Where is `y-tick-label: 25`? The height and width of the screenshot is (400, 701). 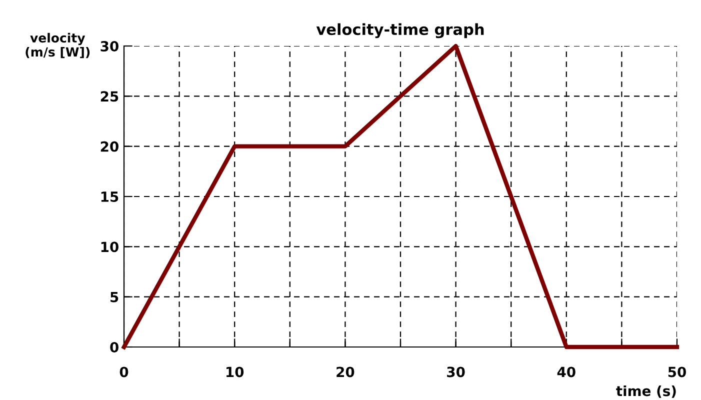 y-tick-label: 25 is located at coordinates (109, 96).